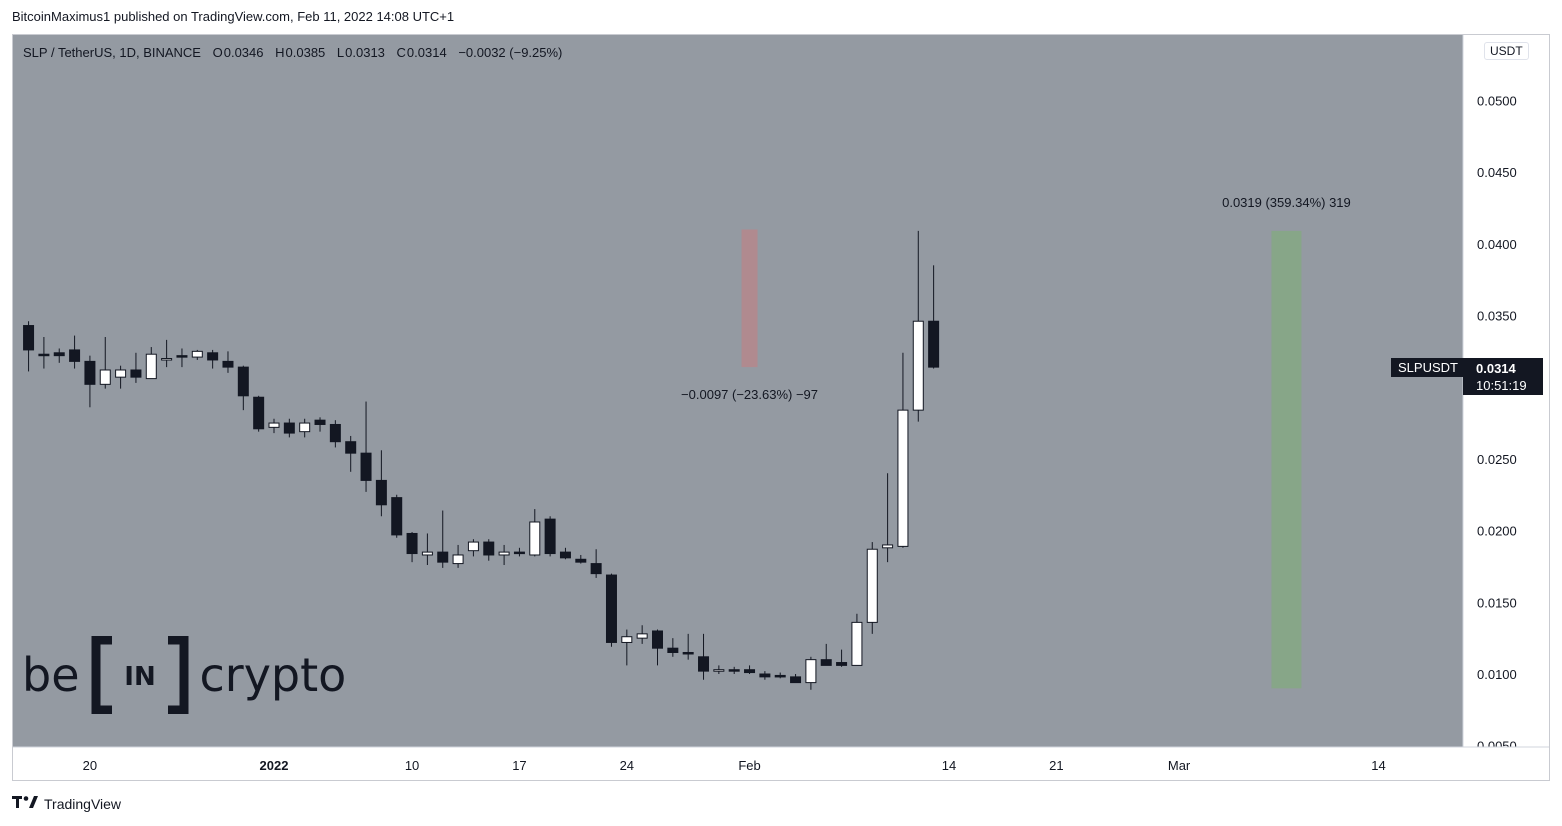  What do you see at coordinates (519, 765) in the screenshot?
I see `time-tick-label: 17` at bounding box center [519, 765].